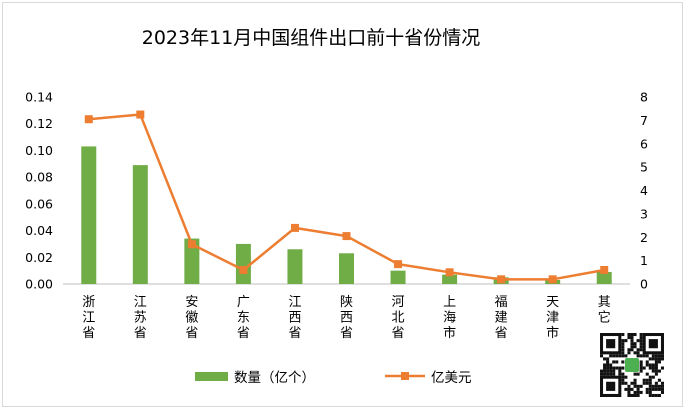  I want to click on chart-title: 2023年11月中国组件出口前十省份情况, so click(311, 38).